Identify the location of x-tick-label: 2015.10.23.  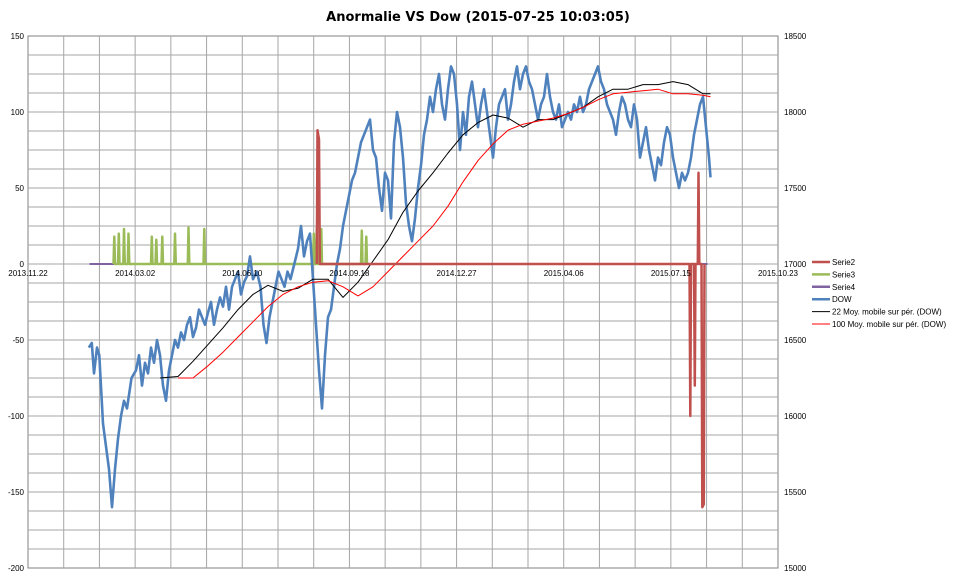
(778, 273).